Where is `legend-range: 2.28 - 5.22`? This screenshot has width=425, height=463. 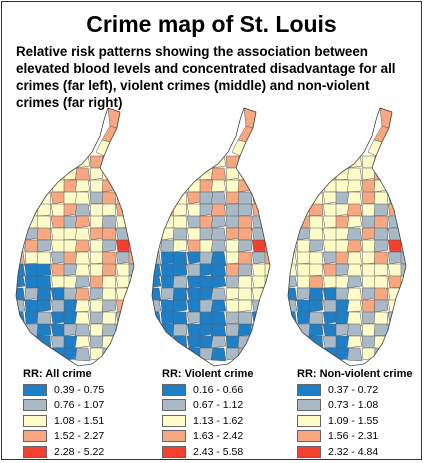 legend-range: 2.28 - 5.22 is located at coordinates (79, 451).